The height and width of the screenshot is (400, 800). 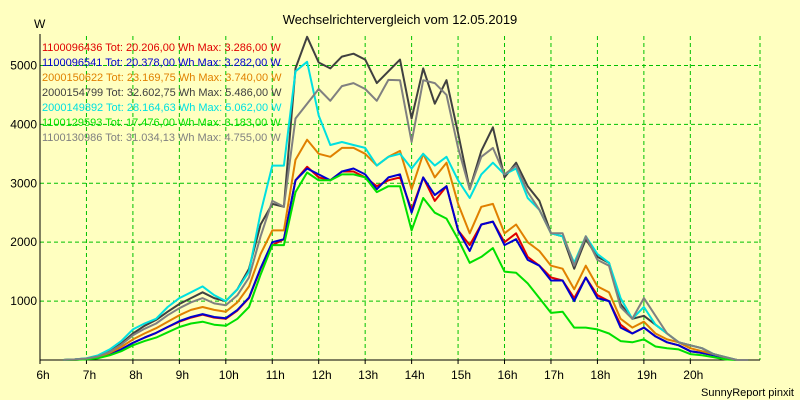 What do you see at coordinates (89, 375) in the screenshot?
I see `x-tick-label: 7h` at bounding box center [89, 375].